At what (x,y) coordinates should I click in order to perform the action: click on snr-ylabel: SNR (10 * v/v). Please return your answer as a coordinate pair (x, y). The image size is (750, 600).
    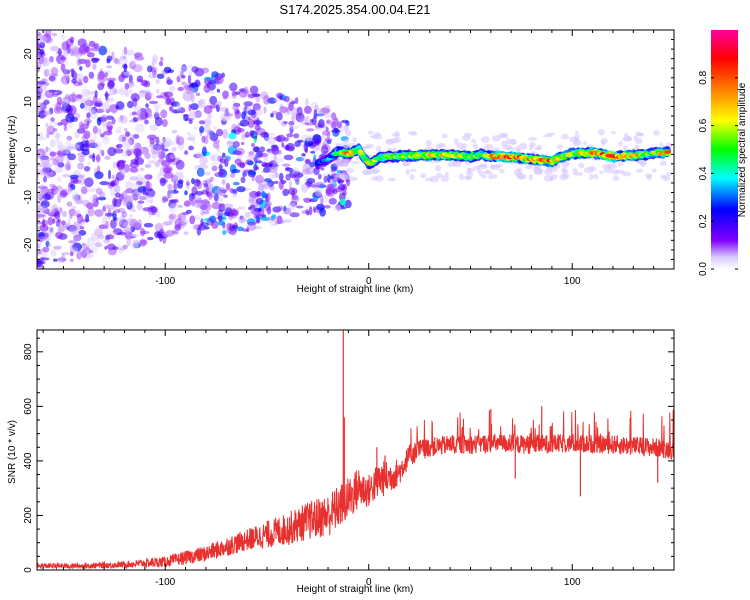
    Looking at the image, I should click on (12, 452).